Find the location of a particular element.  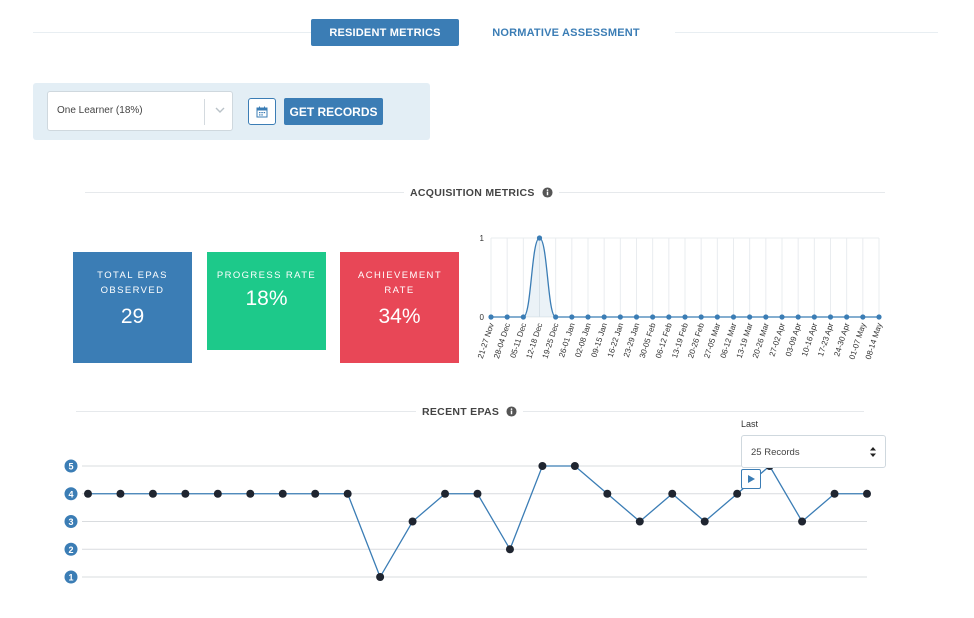

play-icon is located at coordinates (751, 479).